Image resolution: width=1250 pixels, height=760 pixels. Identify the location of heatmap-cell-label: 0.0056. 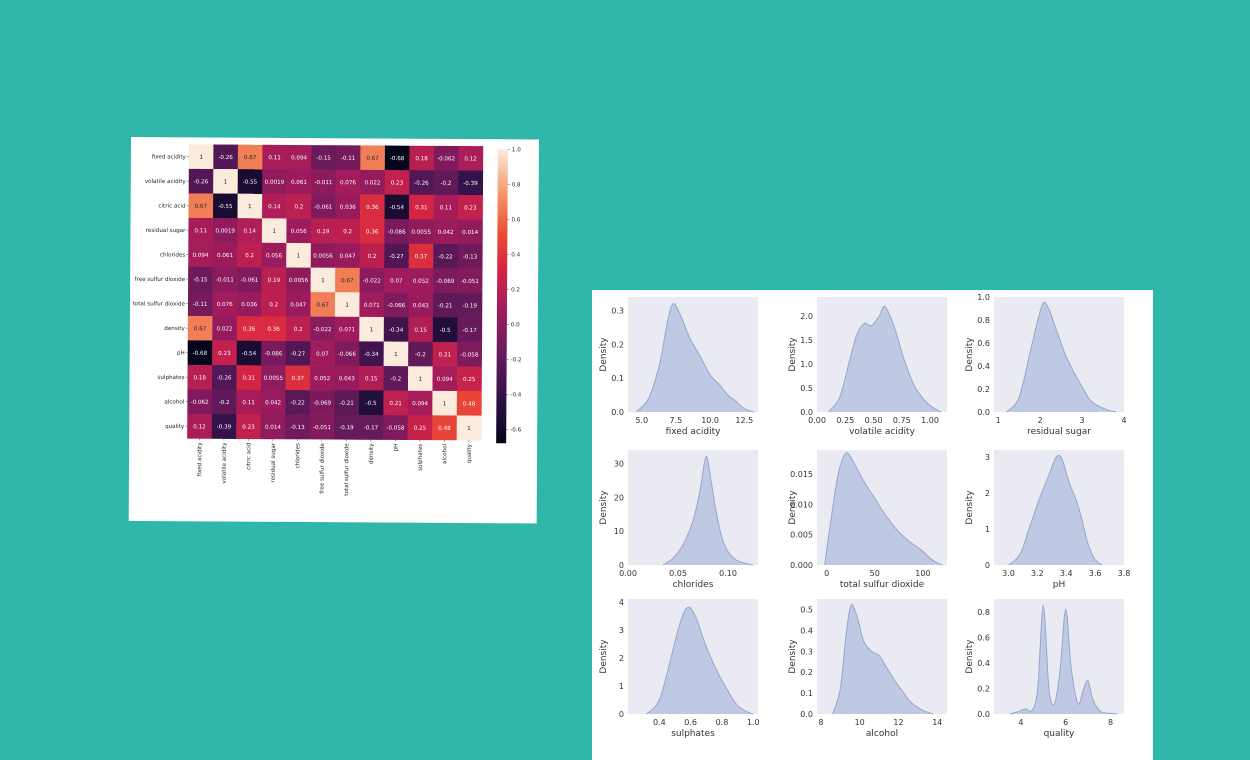
(323, 257).